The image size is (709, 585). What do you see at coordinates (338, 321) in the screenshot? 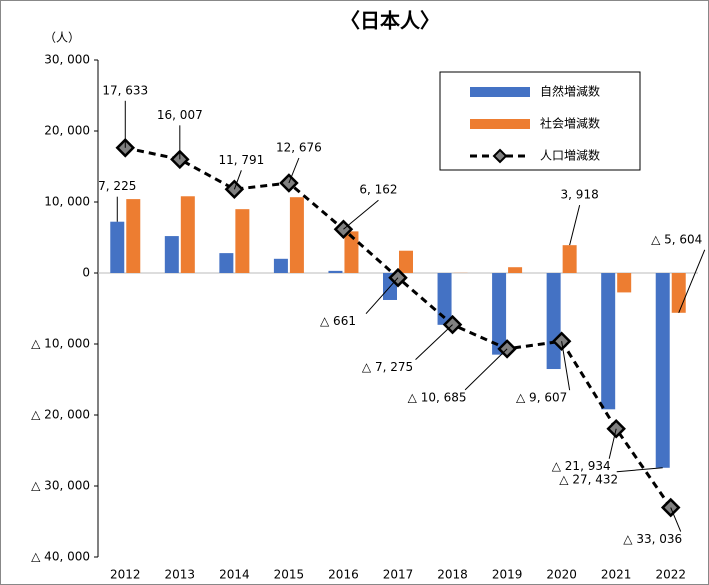
I see `data-label: △ 661` at bounding box center [338, 321].